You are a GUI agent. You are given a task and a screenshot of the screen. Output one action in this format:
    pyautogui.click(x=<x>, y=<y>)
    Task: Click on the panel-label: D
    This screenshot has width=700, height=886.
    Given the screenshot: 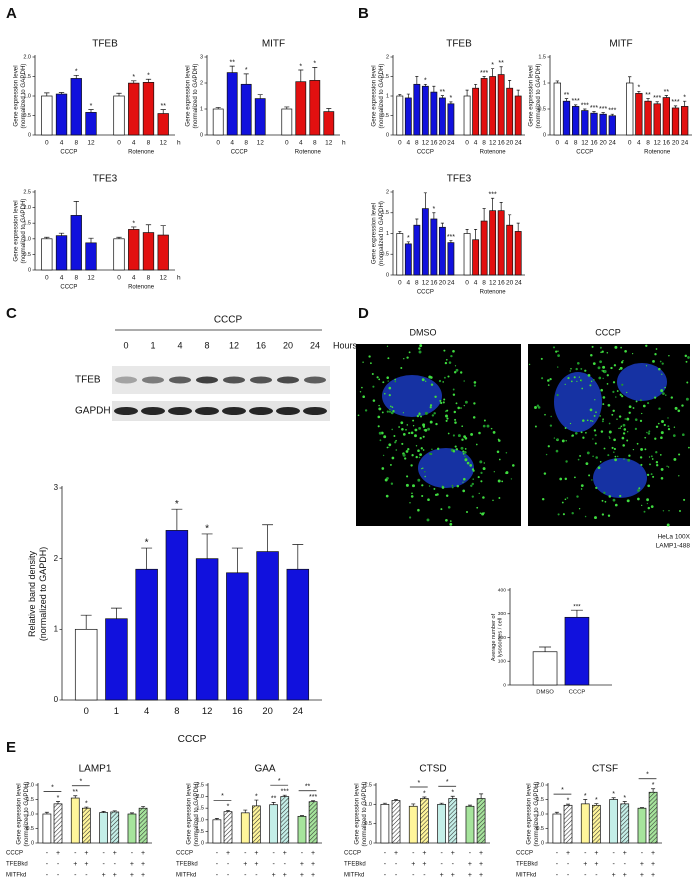 What is the action you would take?
    pyautogui.click(x=363, y=313)
    